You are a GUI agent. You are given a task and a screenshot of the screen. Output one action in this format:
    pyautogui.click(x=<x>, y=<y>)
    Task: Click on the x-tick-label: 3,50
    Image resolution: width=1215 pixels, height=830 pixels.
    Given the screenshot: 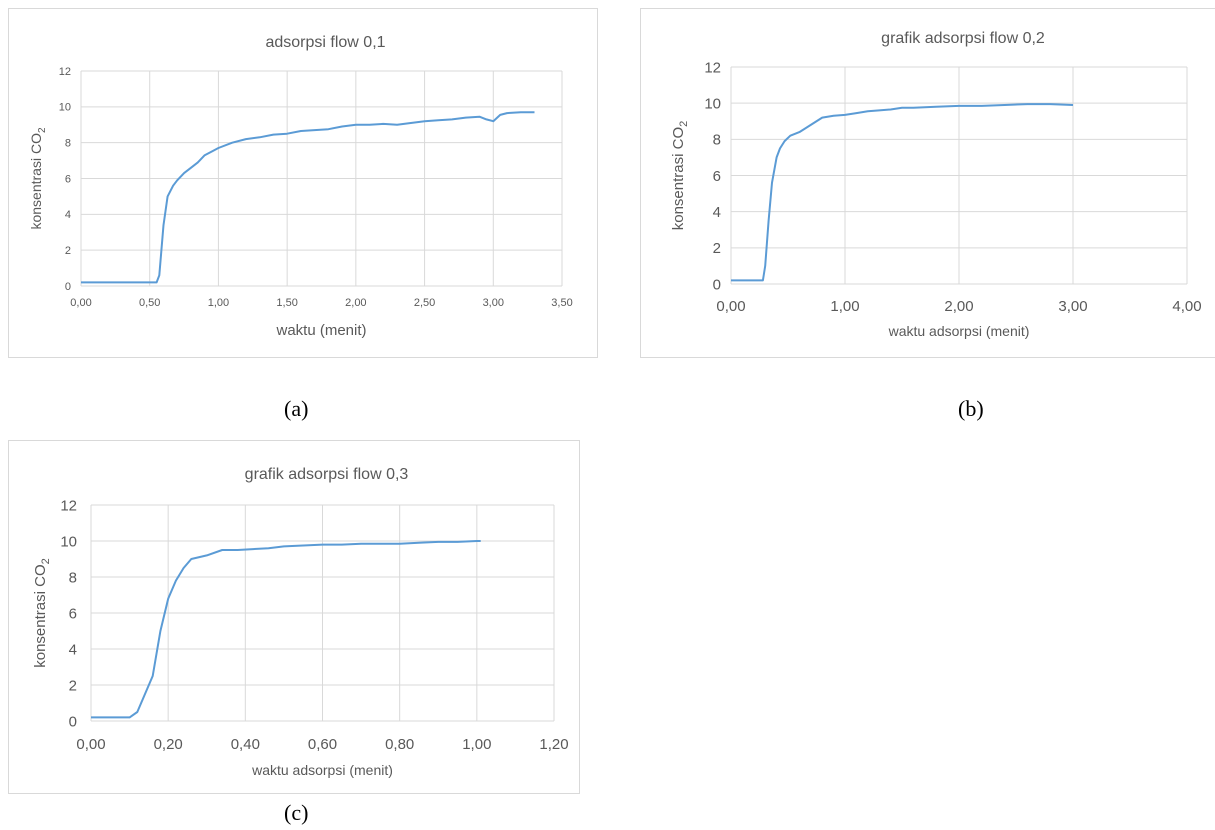 What is the action you would take?
    pyautogui.click(x=561, y=303)
    